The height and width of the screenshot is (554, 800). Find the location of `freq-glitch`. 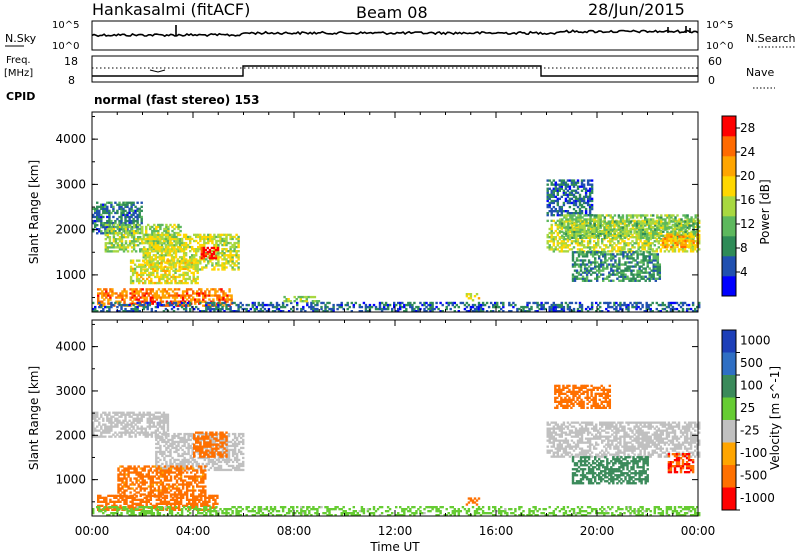

freq-glitch is located at coordinates (157, 71).